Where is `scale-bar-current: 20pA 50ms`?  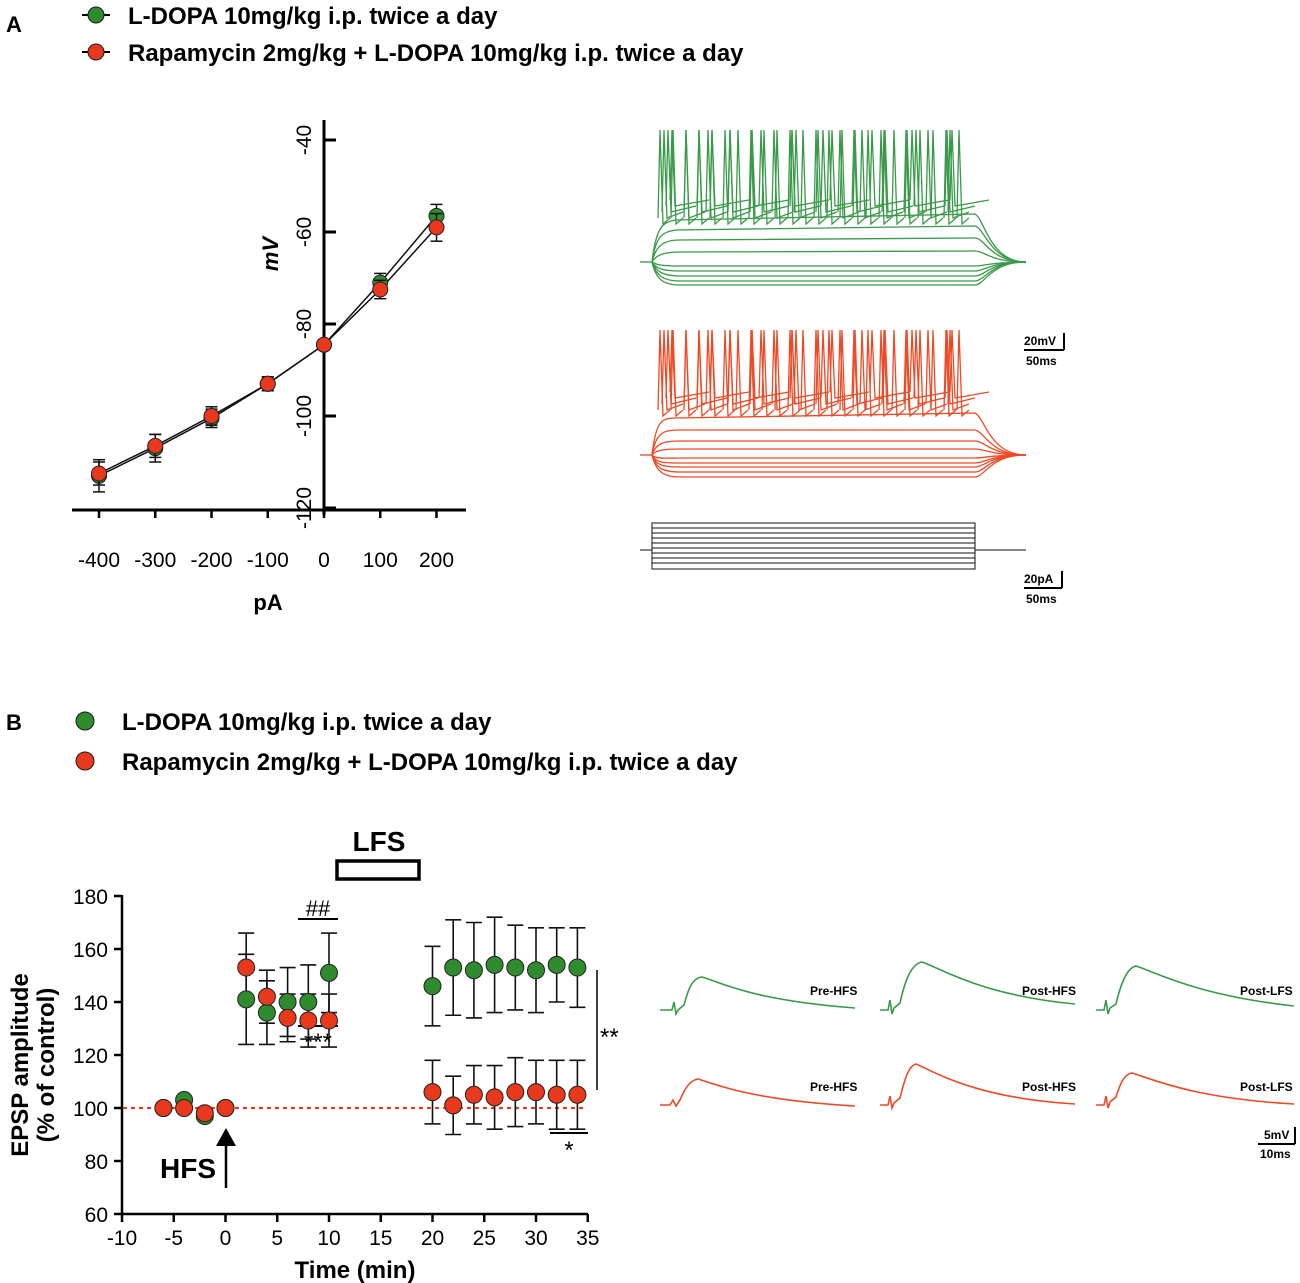
scale-bar-current: 20pA 50ms is located at coordinates (1043, 588).